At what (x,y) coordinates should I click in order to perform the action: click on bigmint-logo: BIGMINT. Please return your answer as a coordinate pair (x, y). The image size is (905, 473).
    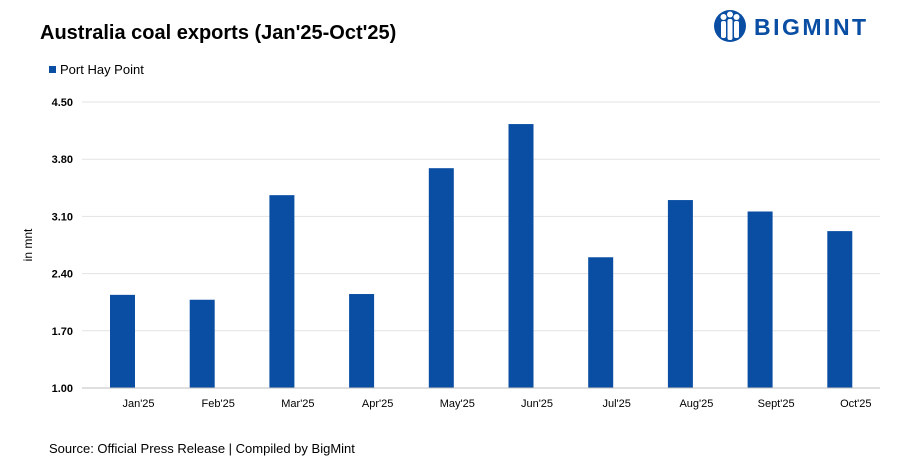
    Looking at the image, I should click on (804, 26).